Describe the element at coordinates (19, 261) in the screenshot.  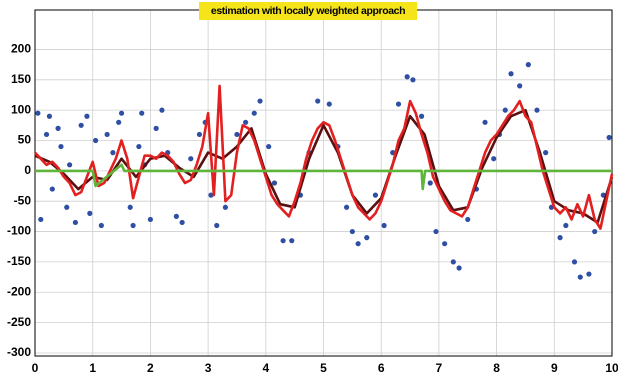
I see `y-tick-label: -150` at that location.